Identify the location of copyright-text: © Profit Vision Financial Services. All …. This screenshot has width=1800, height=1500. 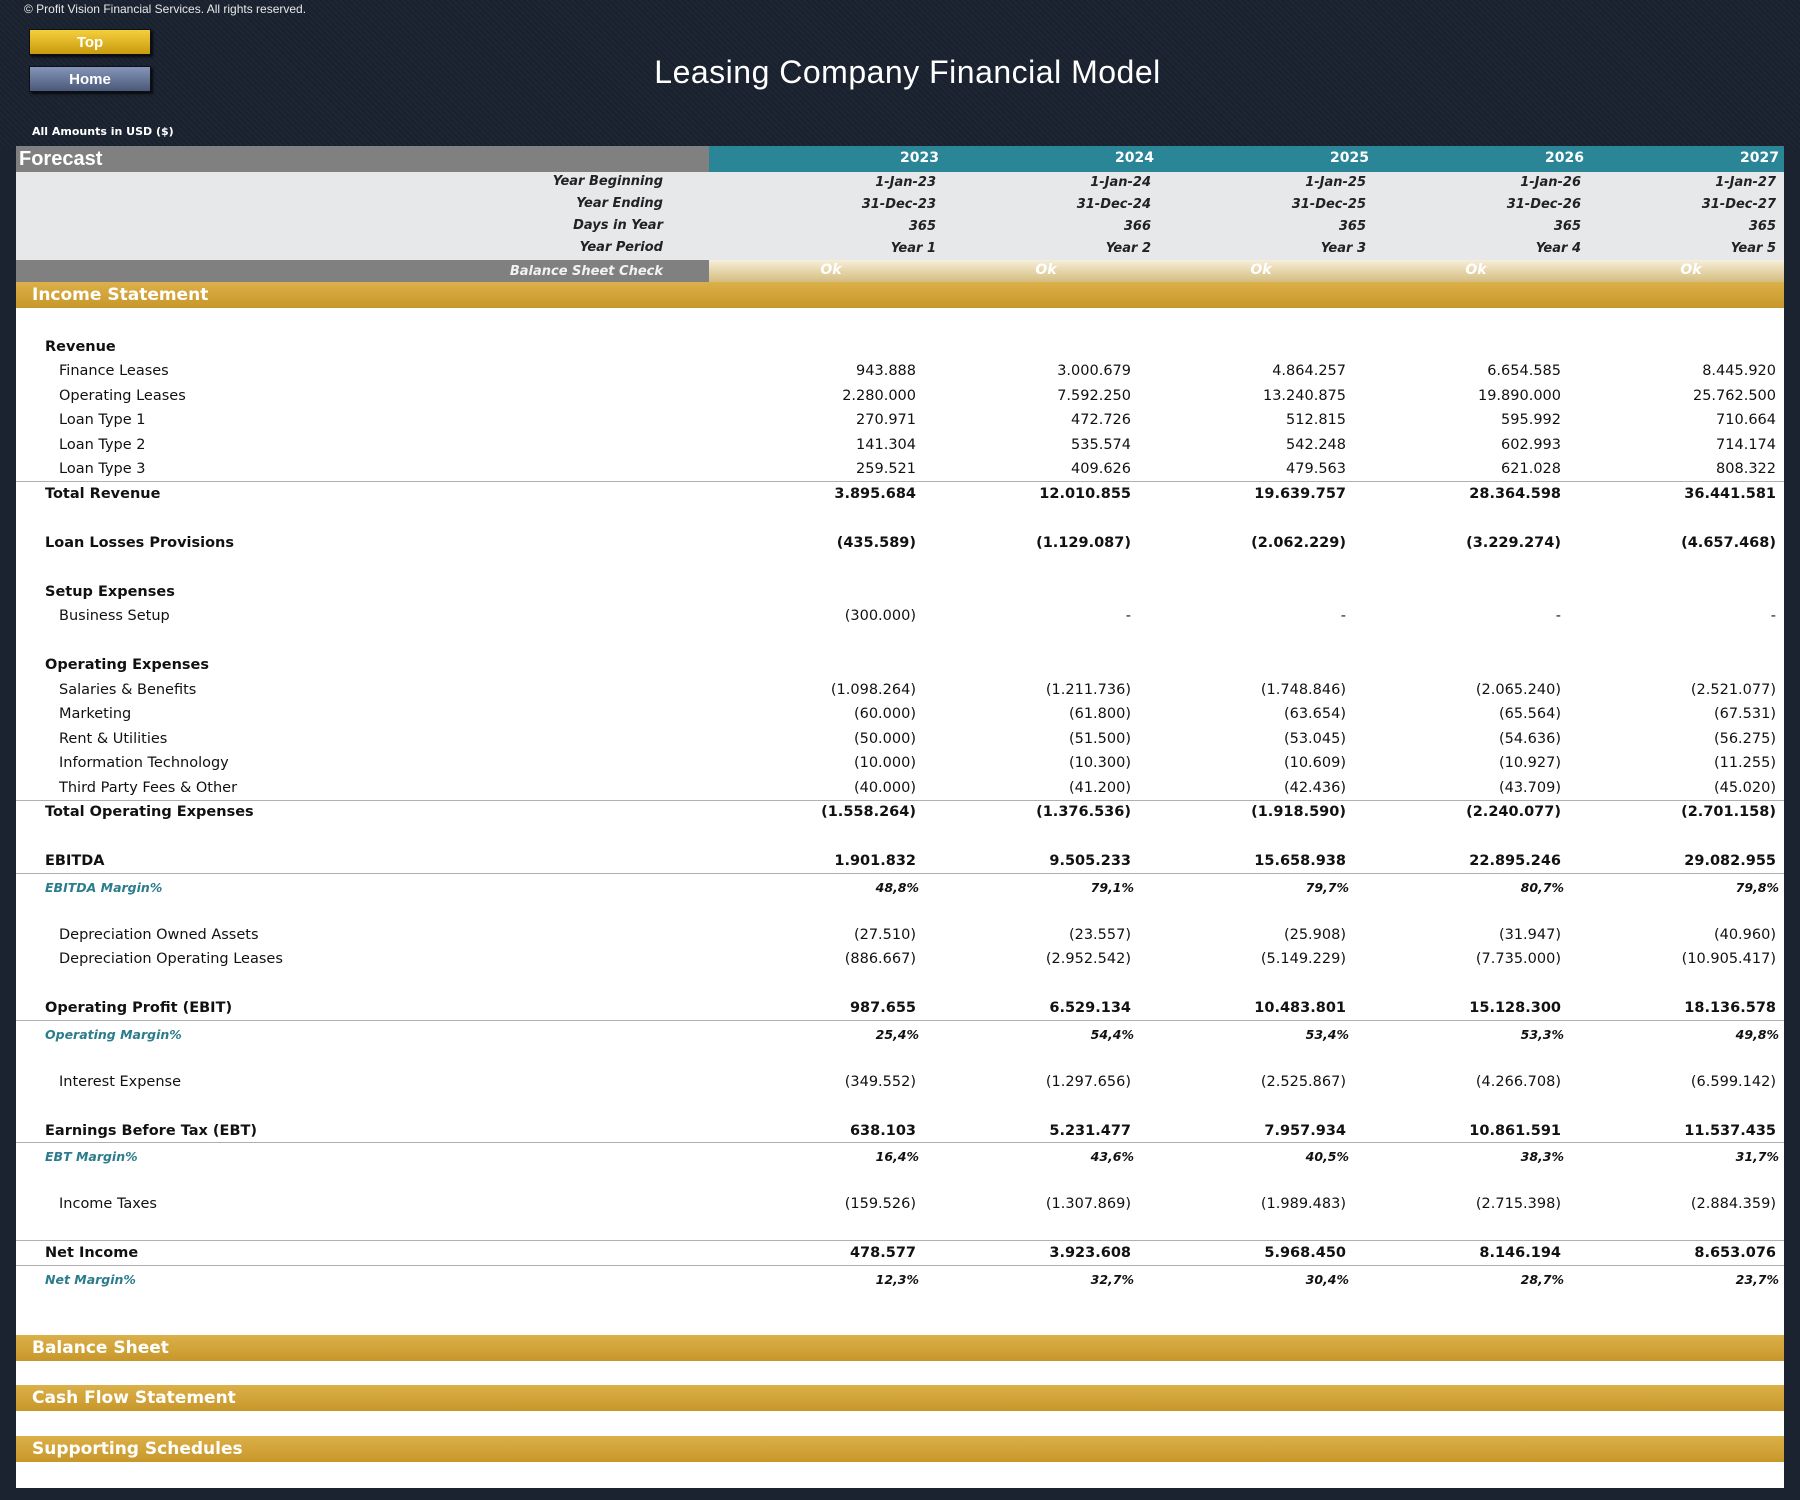
(165, 9).